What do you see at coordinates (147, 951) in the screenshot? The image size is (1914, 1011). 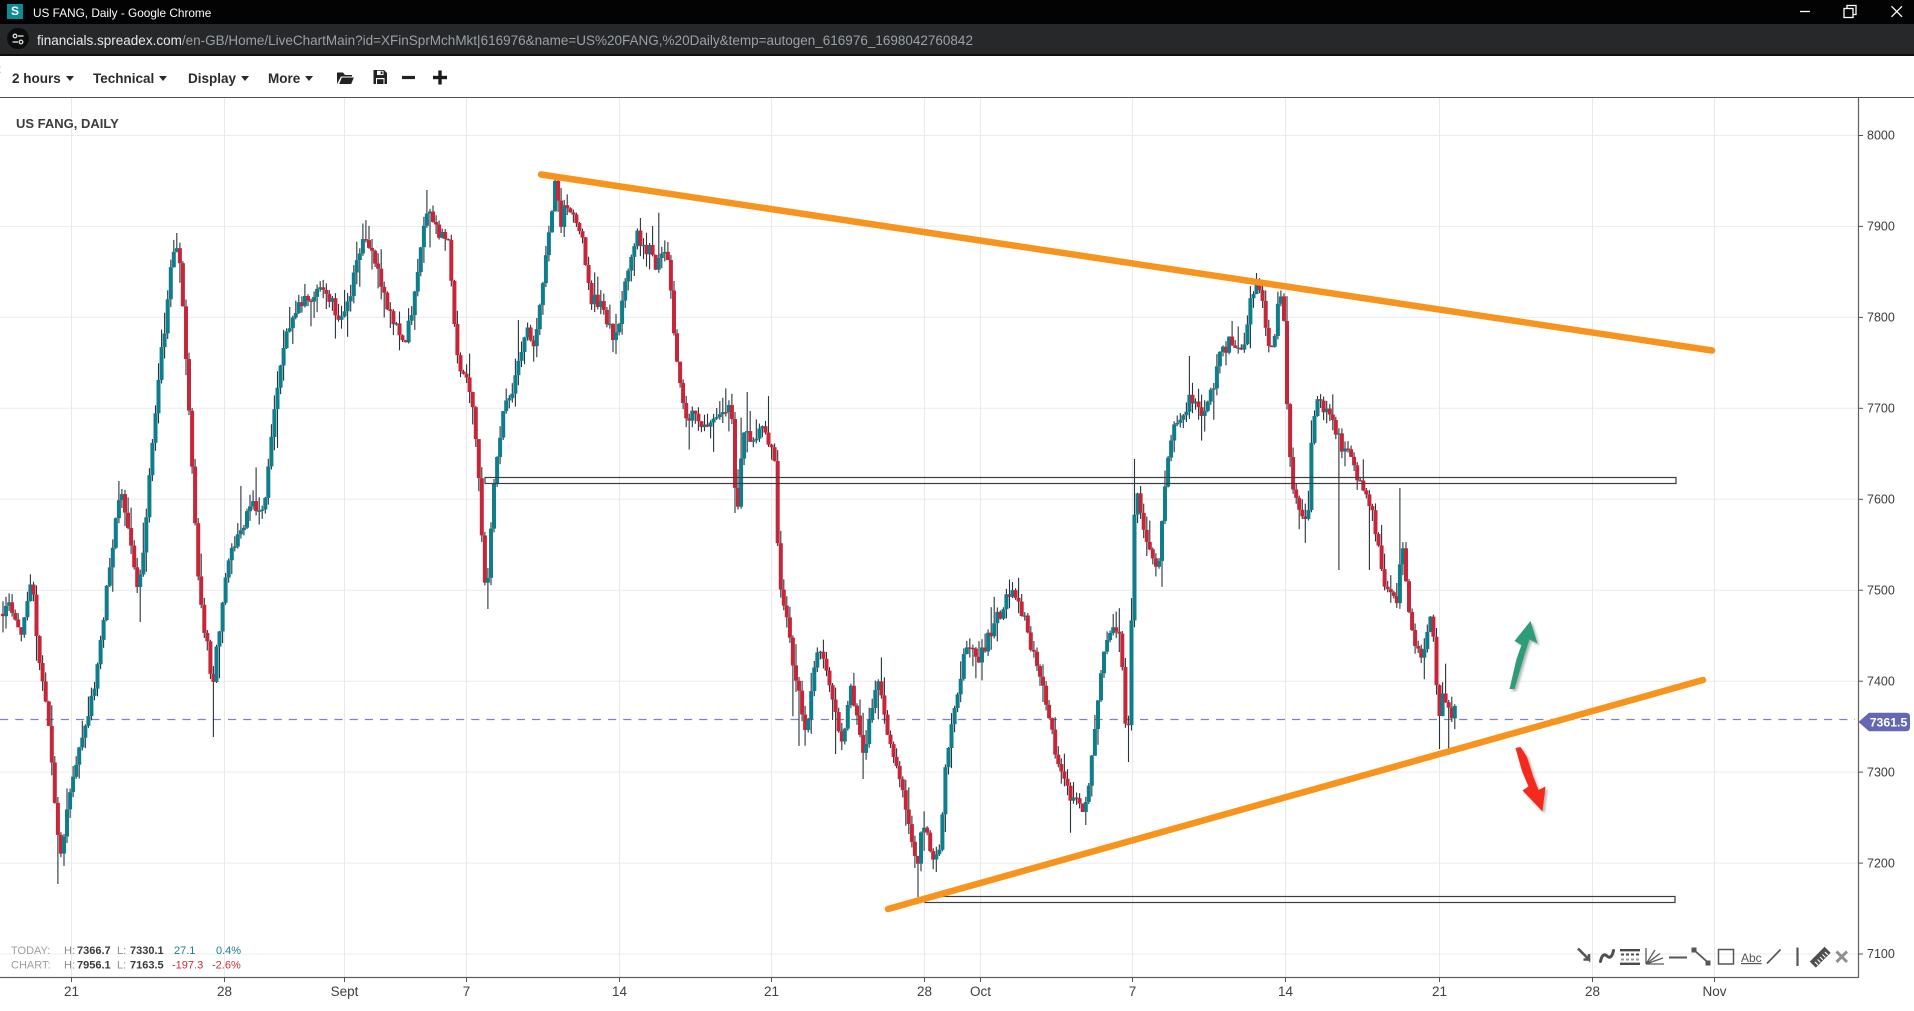 I see `svg-text: 7330.1` at bounding box center [147, 951].